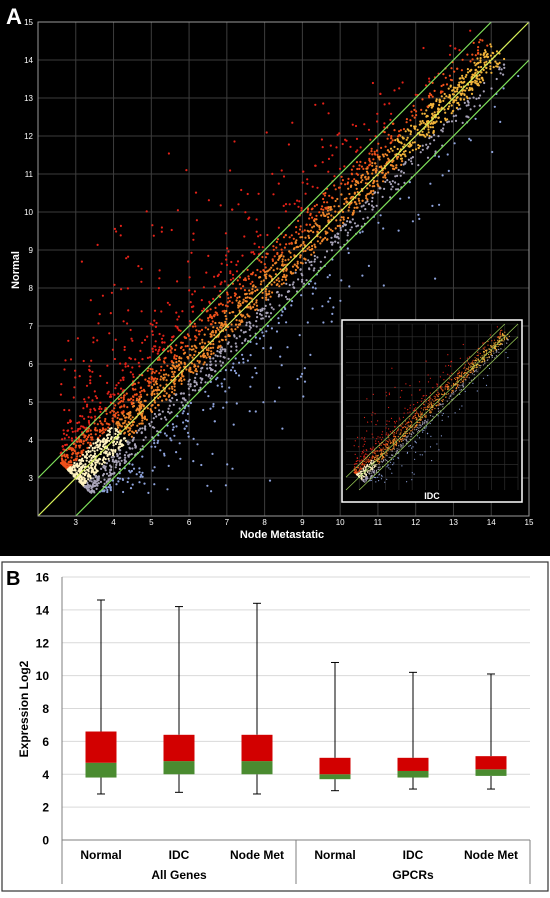  What do you see at coordinates (282, 535) in the screenshot?
I see `scatter-x-axis-label: Node Metastatic` at bounding box center [282, 535].